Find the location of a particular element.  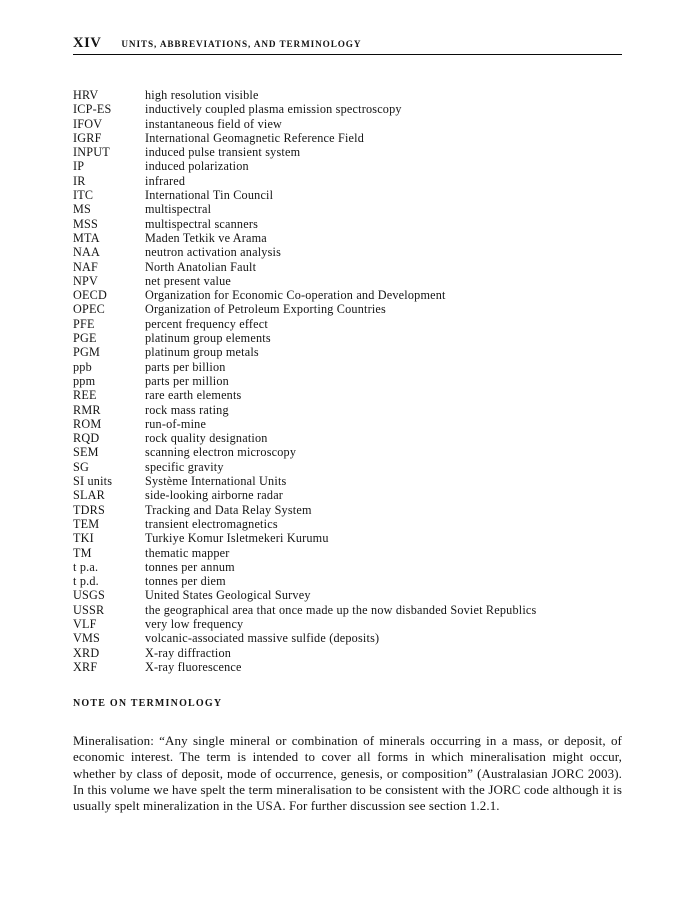

abbreviation-definition: rock mass rating is located at coordinates (187, 409).